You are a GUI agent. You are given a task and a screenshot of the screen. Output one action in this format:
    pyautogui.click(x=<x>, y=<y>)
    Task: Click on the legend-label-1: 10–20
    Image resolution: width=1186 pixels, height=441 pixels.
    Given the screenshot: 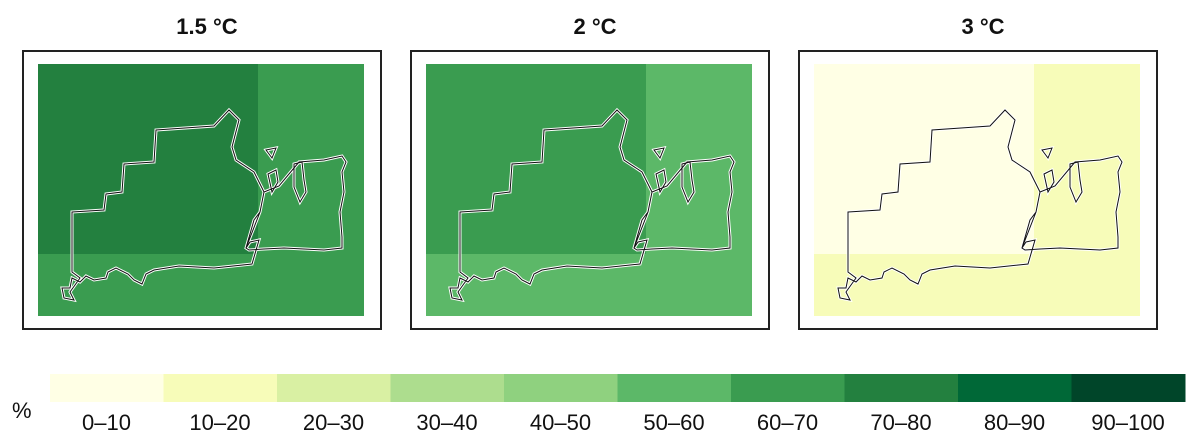 What is the action you would take?
    pyautogui.click(x=220, y=422)
    